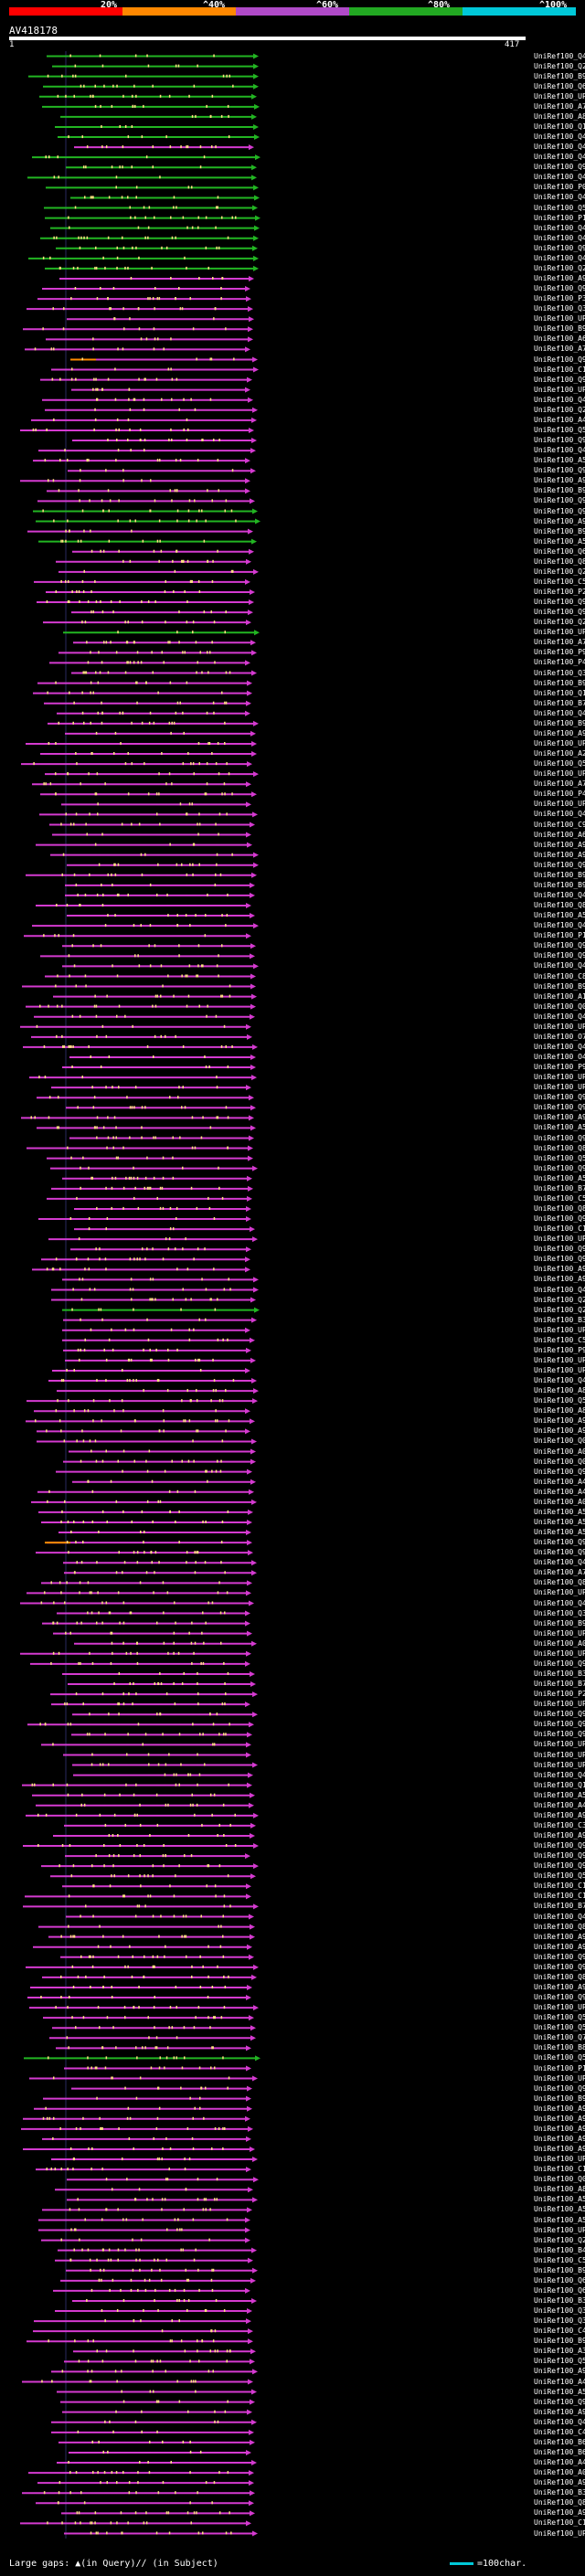 The height and width of the screenshot is (2576, 585). Describe the element at coordinates (560, 844) in the screenshot. I see `hit-label: UniRef100_A9SDM5` at that location.